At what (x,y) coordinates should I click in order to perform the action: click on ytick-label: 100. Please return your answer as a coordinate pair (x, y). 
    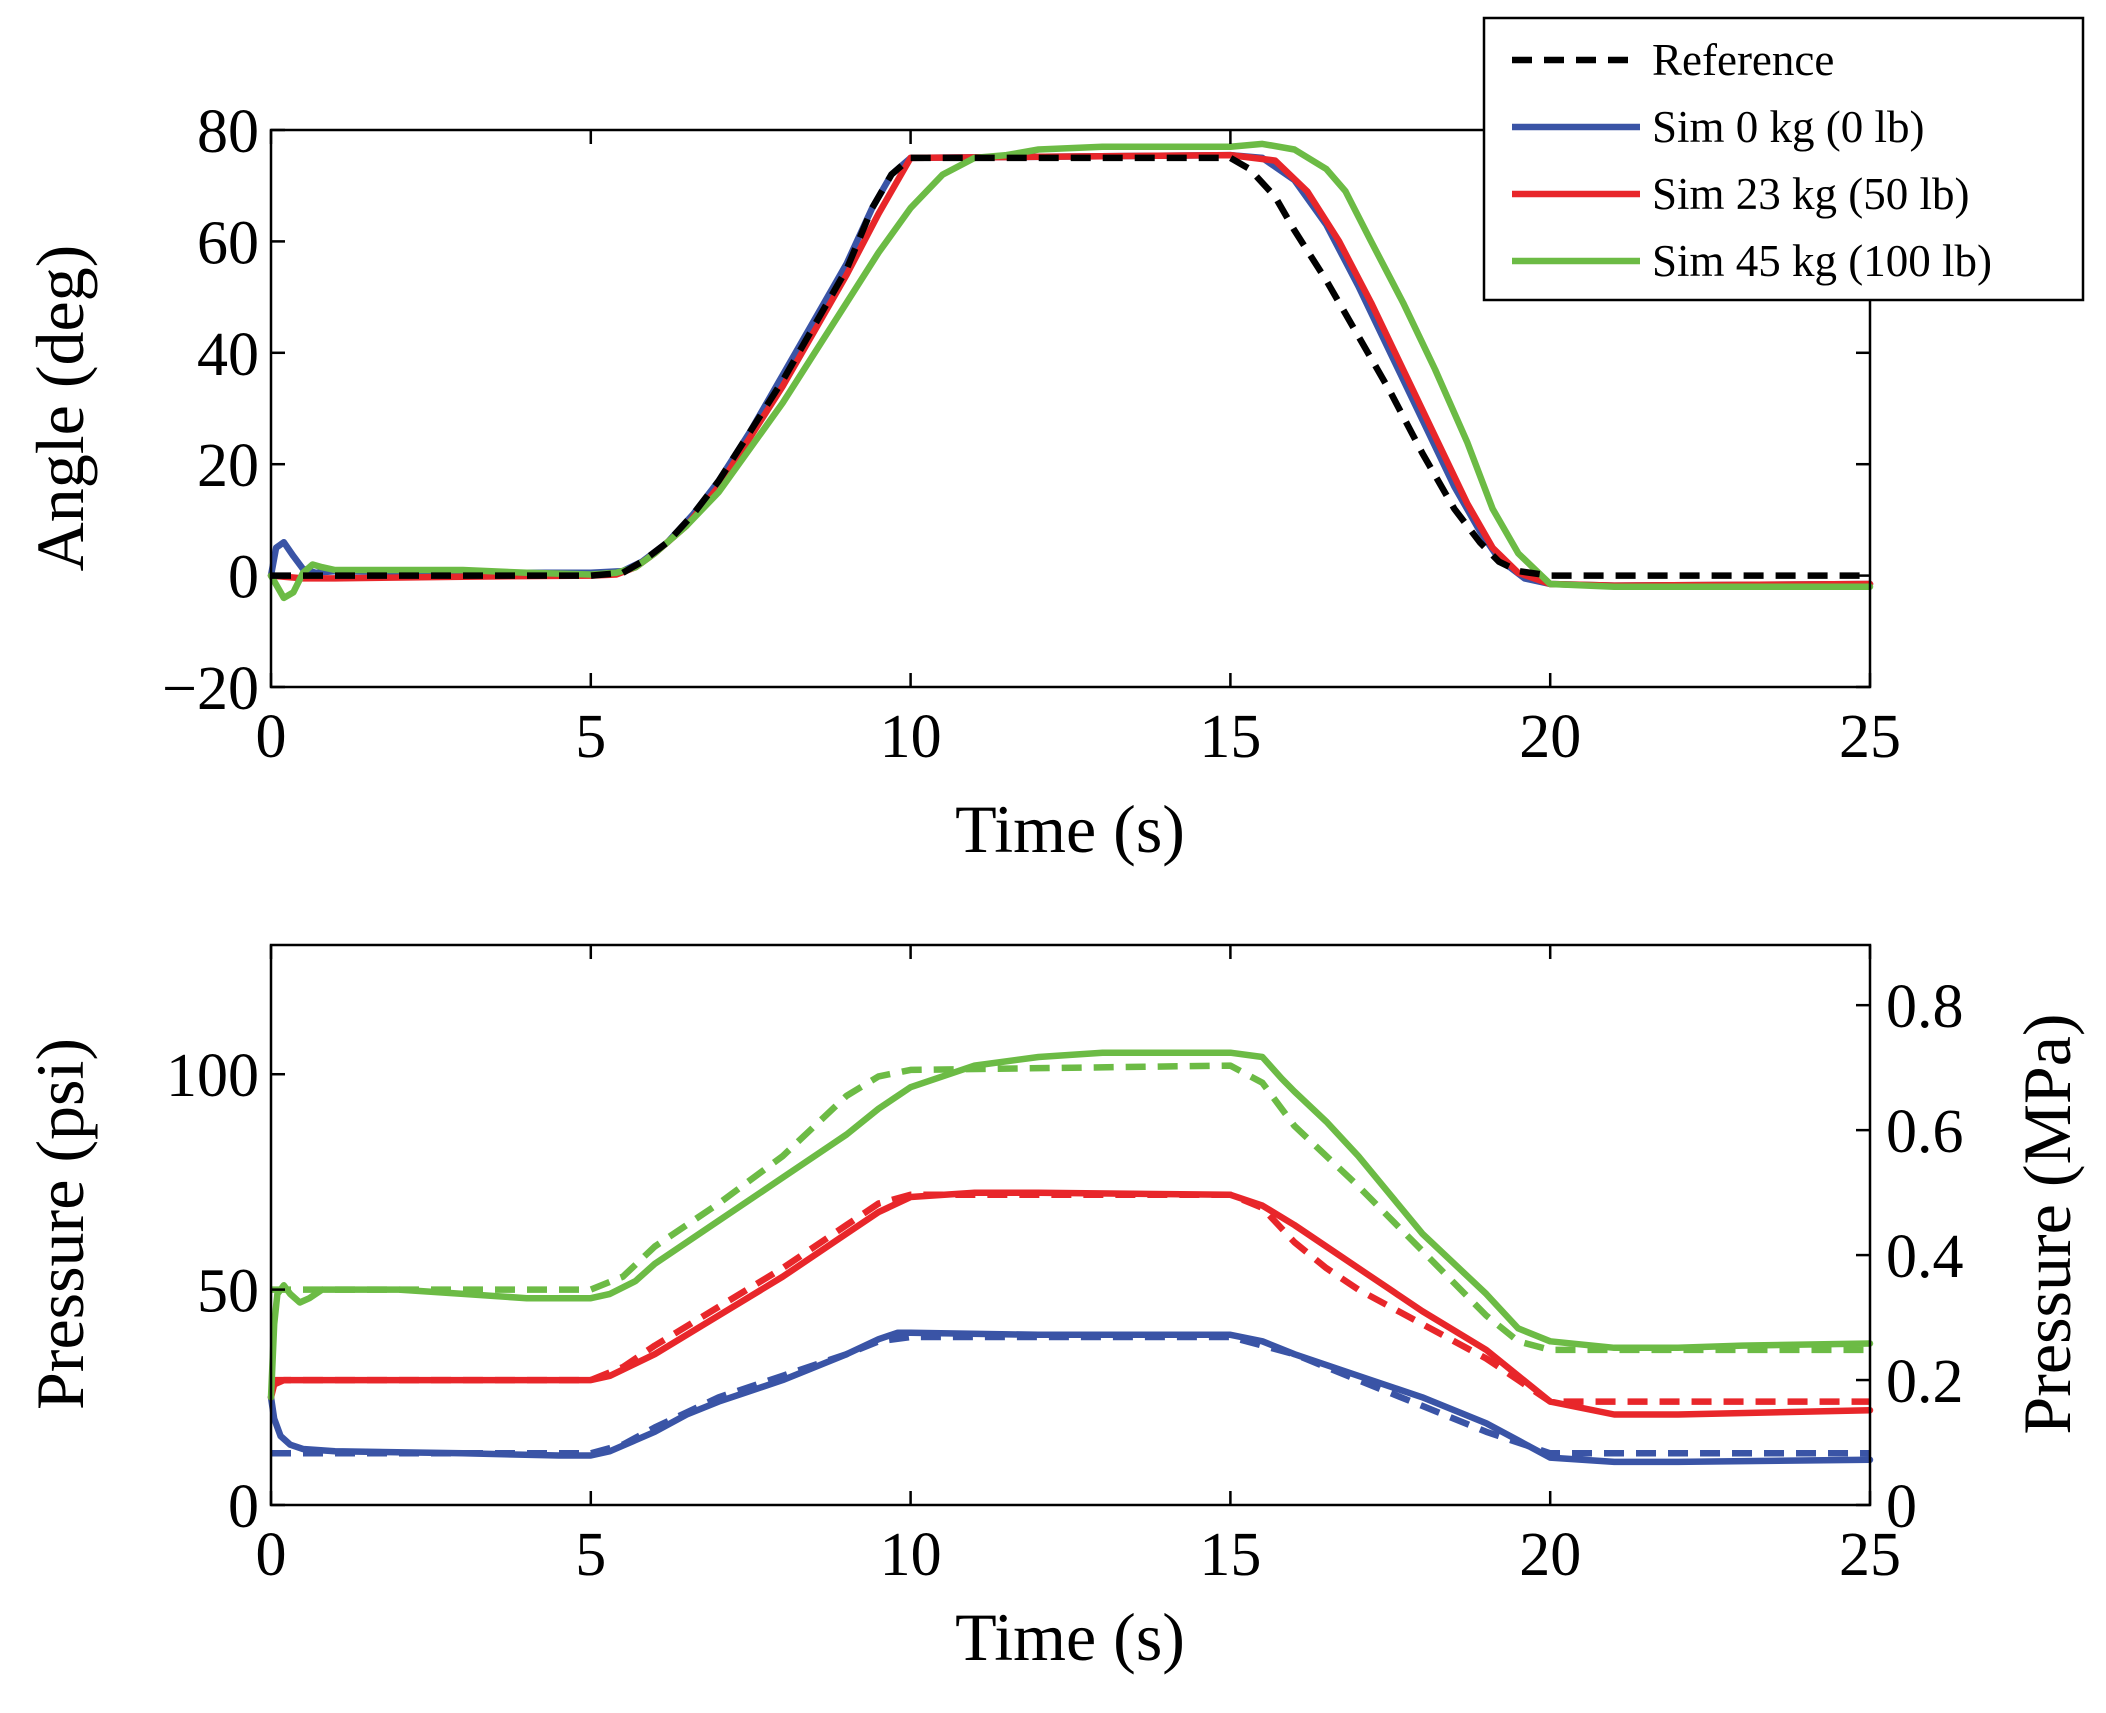
    Looking at the image, I should click on (212, 1076).